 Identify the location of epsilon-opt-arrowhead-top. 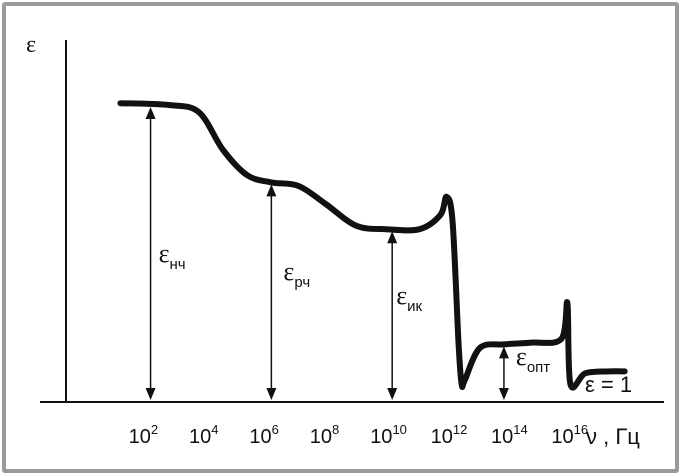
(503, 352).